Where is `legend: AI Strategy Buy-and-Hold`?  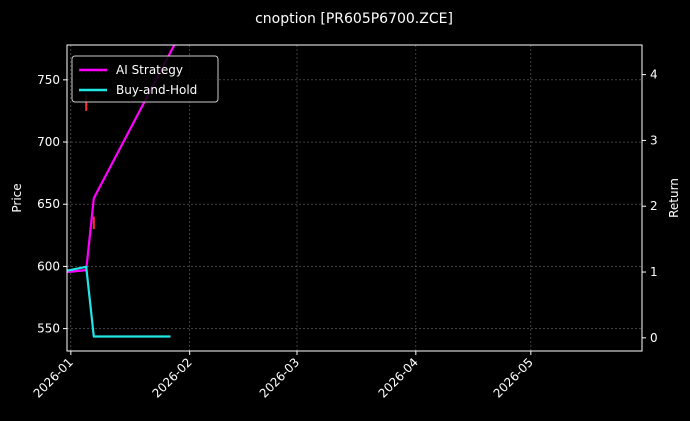 legend: AI Strategy Buy-and-Hold is located at coordinates (145, 79).